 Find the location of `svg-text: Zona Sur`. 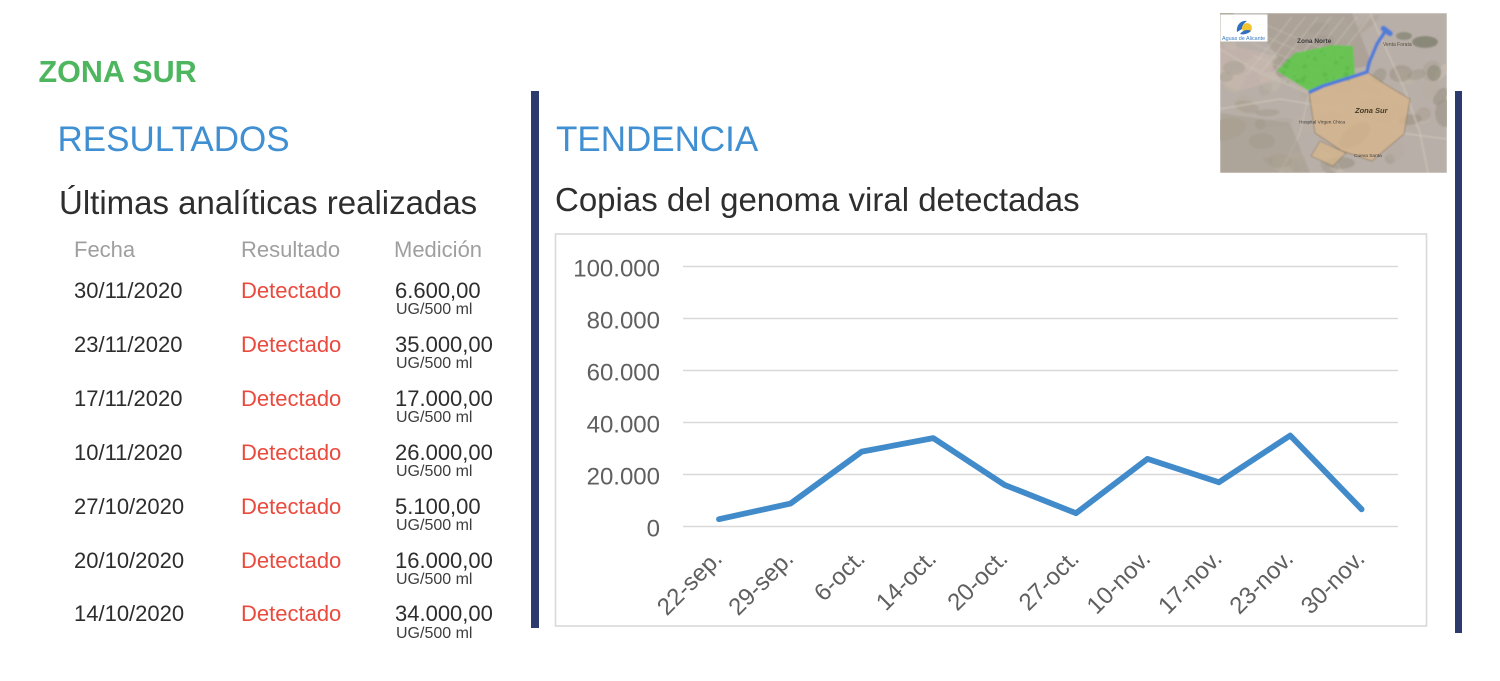

svg-text: Zona Sur is located at coordinates (1371, 110).